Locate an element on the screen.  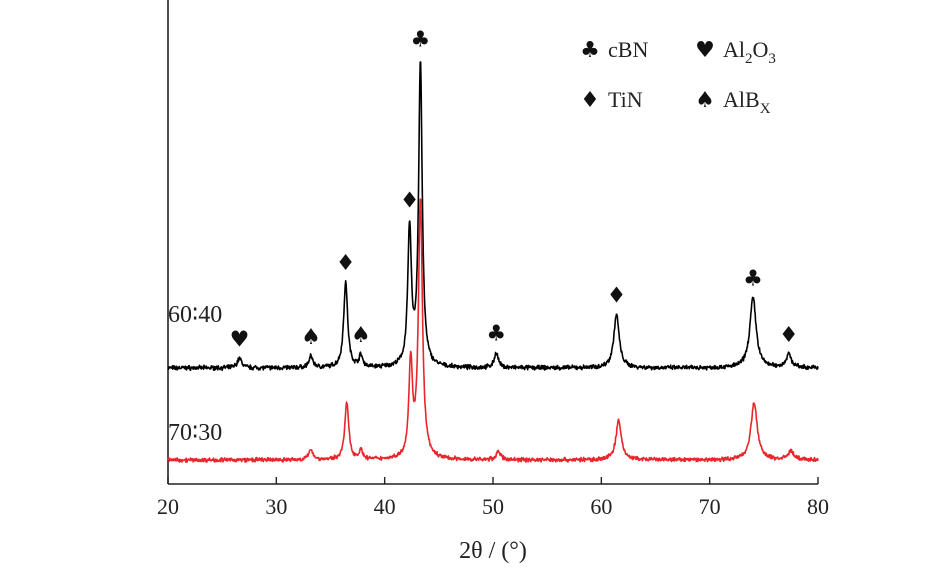
legend-label-3: AlBX is located at coordinates (747, 102).